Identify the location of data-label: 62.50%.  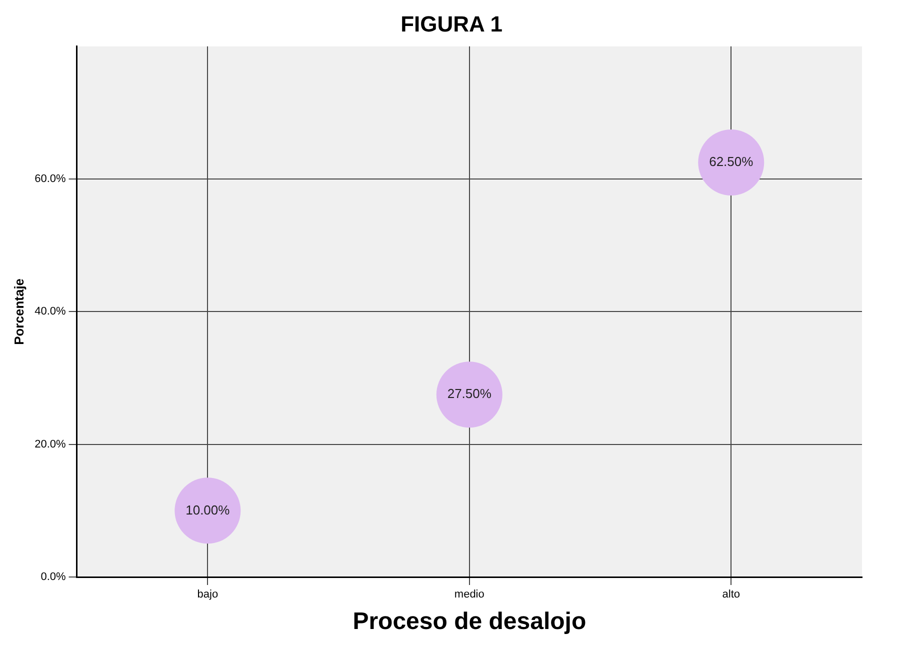
(731, 162).